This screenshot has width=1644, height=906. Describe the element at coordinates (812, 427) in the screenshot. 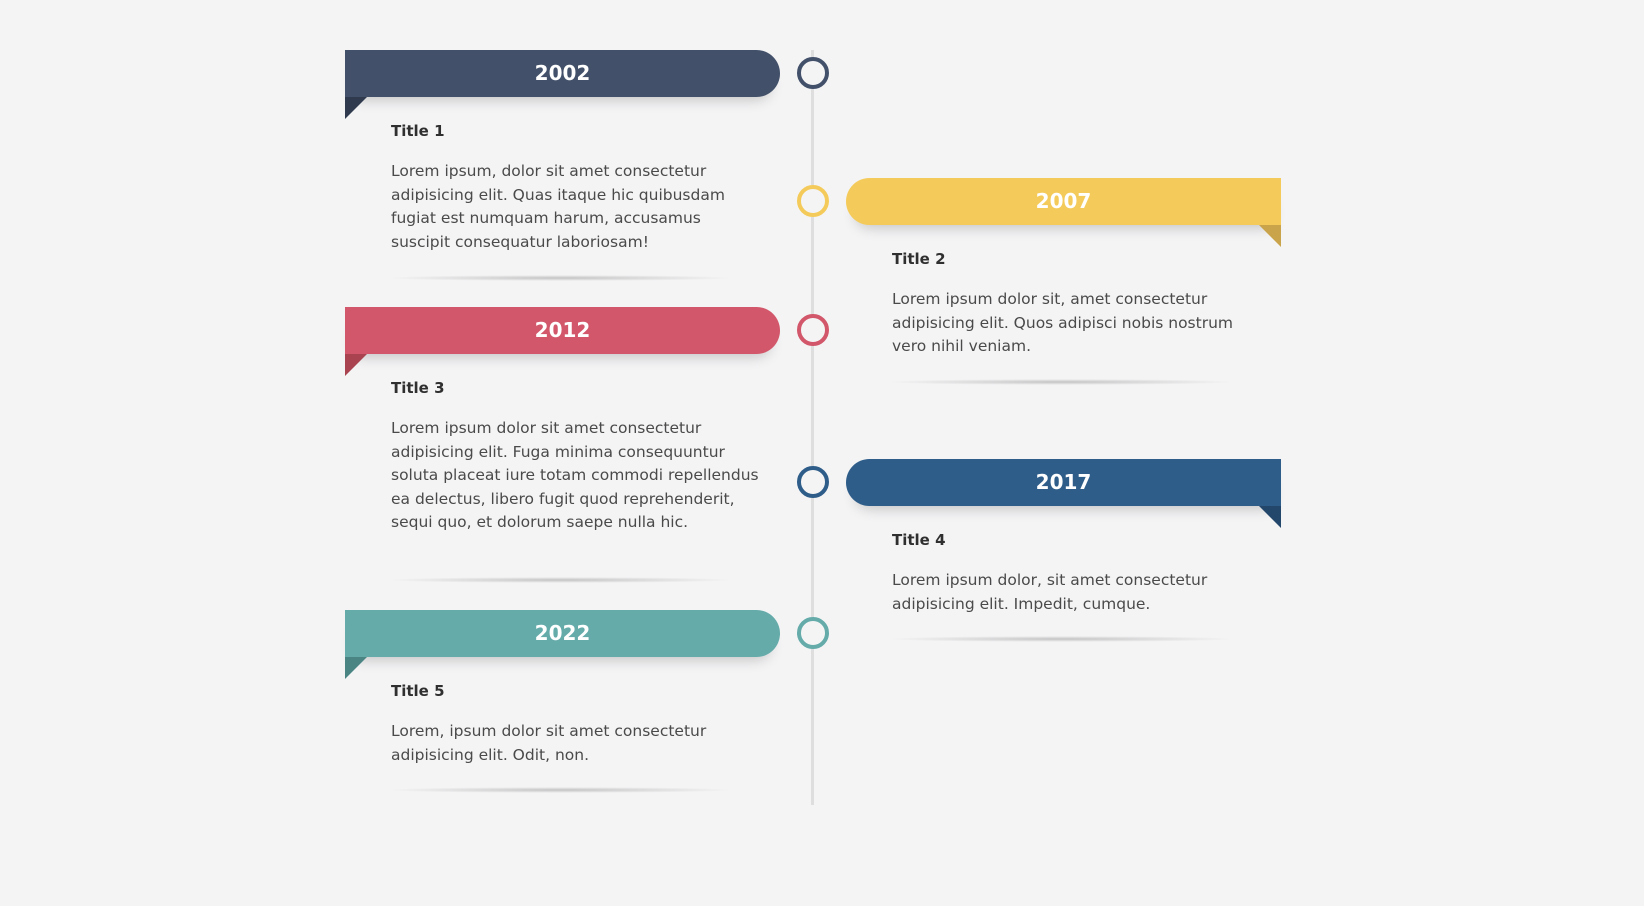

I see `timeline-axis` at that location.